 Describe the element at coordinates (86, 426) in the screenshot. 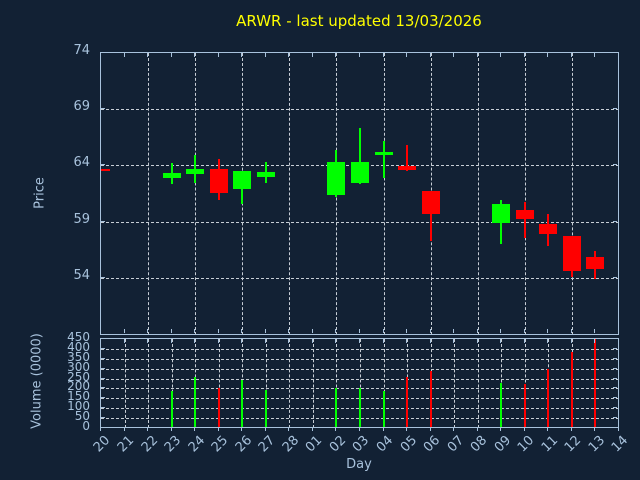

I see `volume-tick-label: 0` at that location.